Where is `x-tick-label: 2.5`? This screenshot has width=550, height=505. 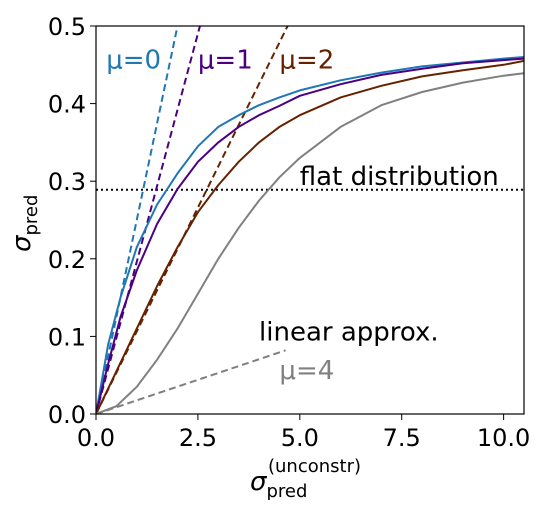 x-tick-label: 2.5 is located at coordinates (198, 438).